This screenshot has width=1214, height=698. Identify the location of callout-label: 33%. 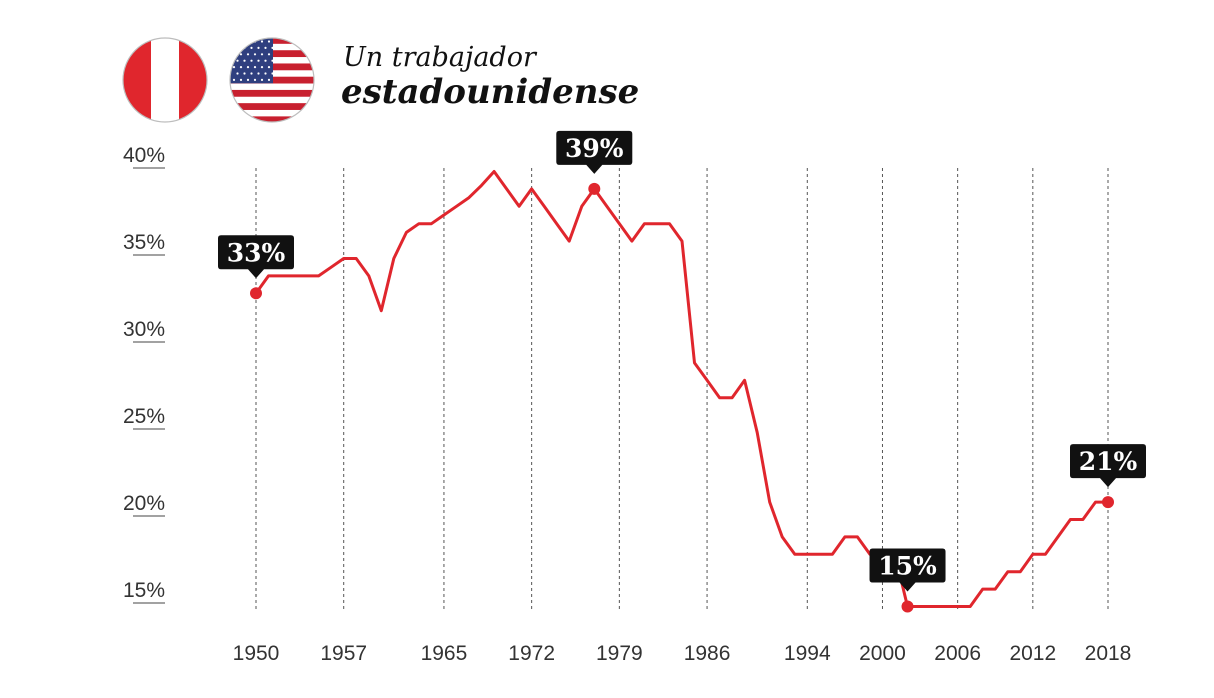
(256, 252).